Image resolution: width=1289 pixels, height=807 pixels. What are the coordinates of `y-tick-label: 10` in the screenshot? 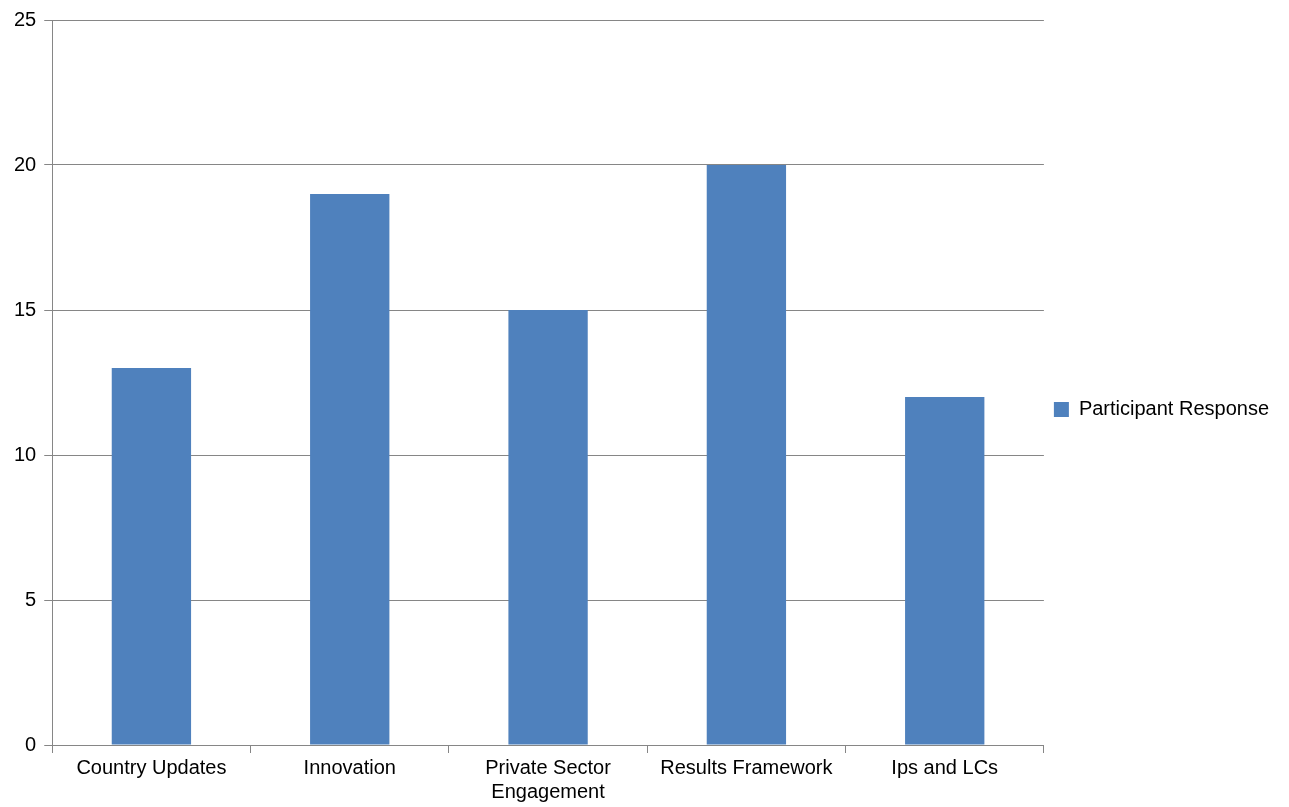 It's located at (25, 453).